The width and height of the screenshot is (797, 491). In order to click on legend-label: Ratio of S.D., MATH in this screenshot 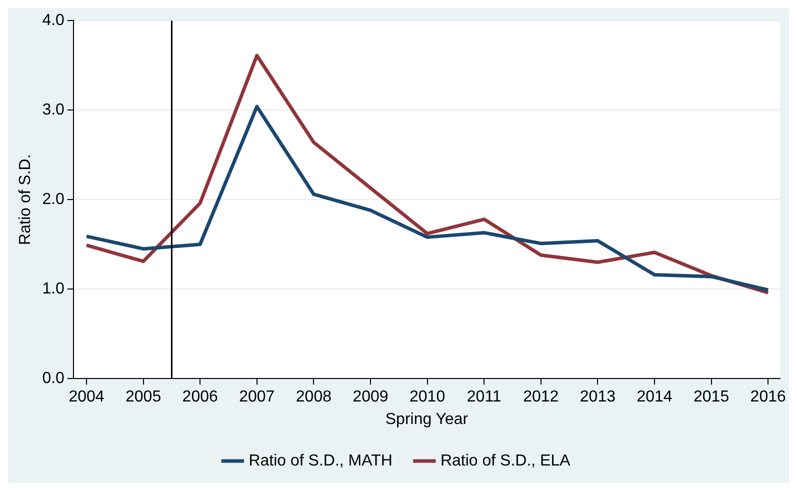, I will do `click(320, 461)`.